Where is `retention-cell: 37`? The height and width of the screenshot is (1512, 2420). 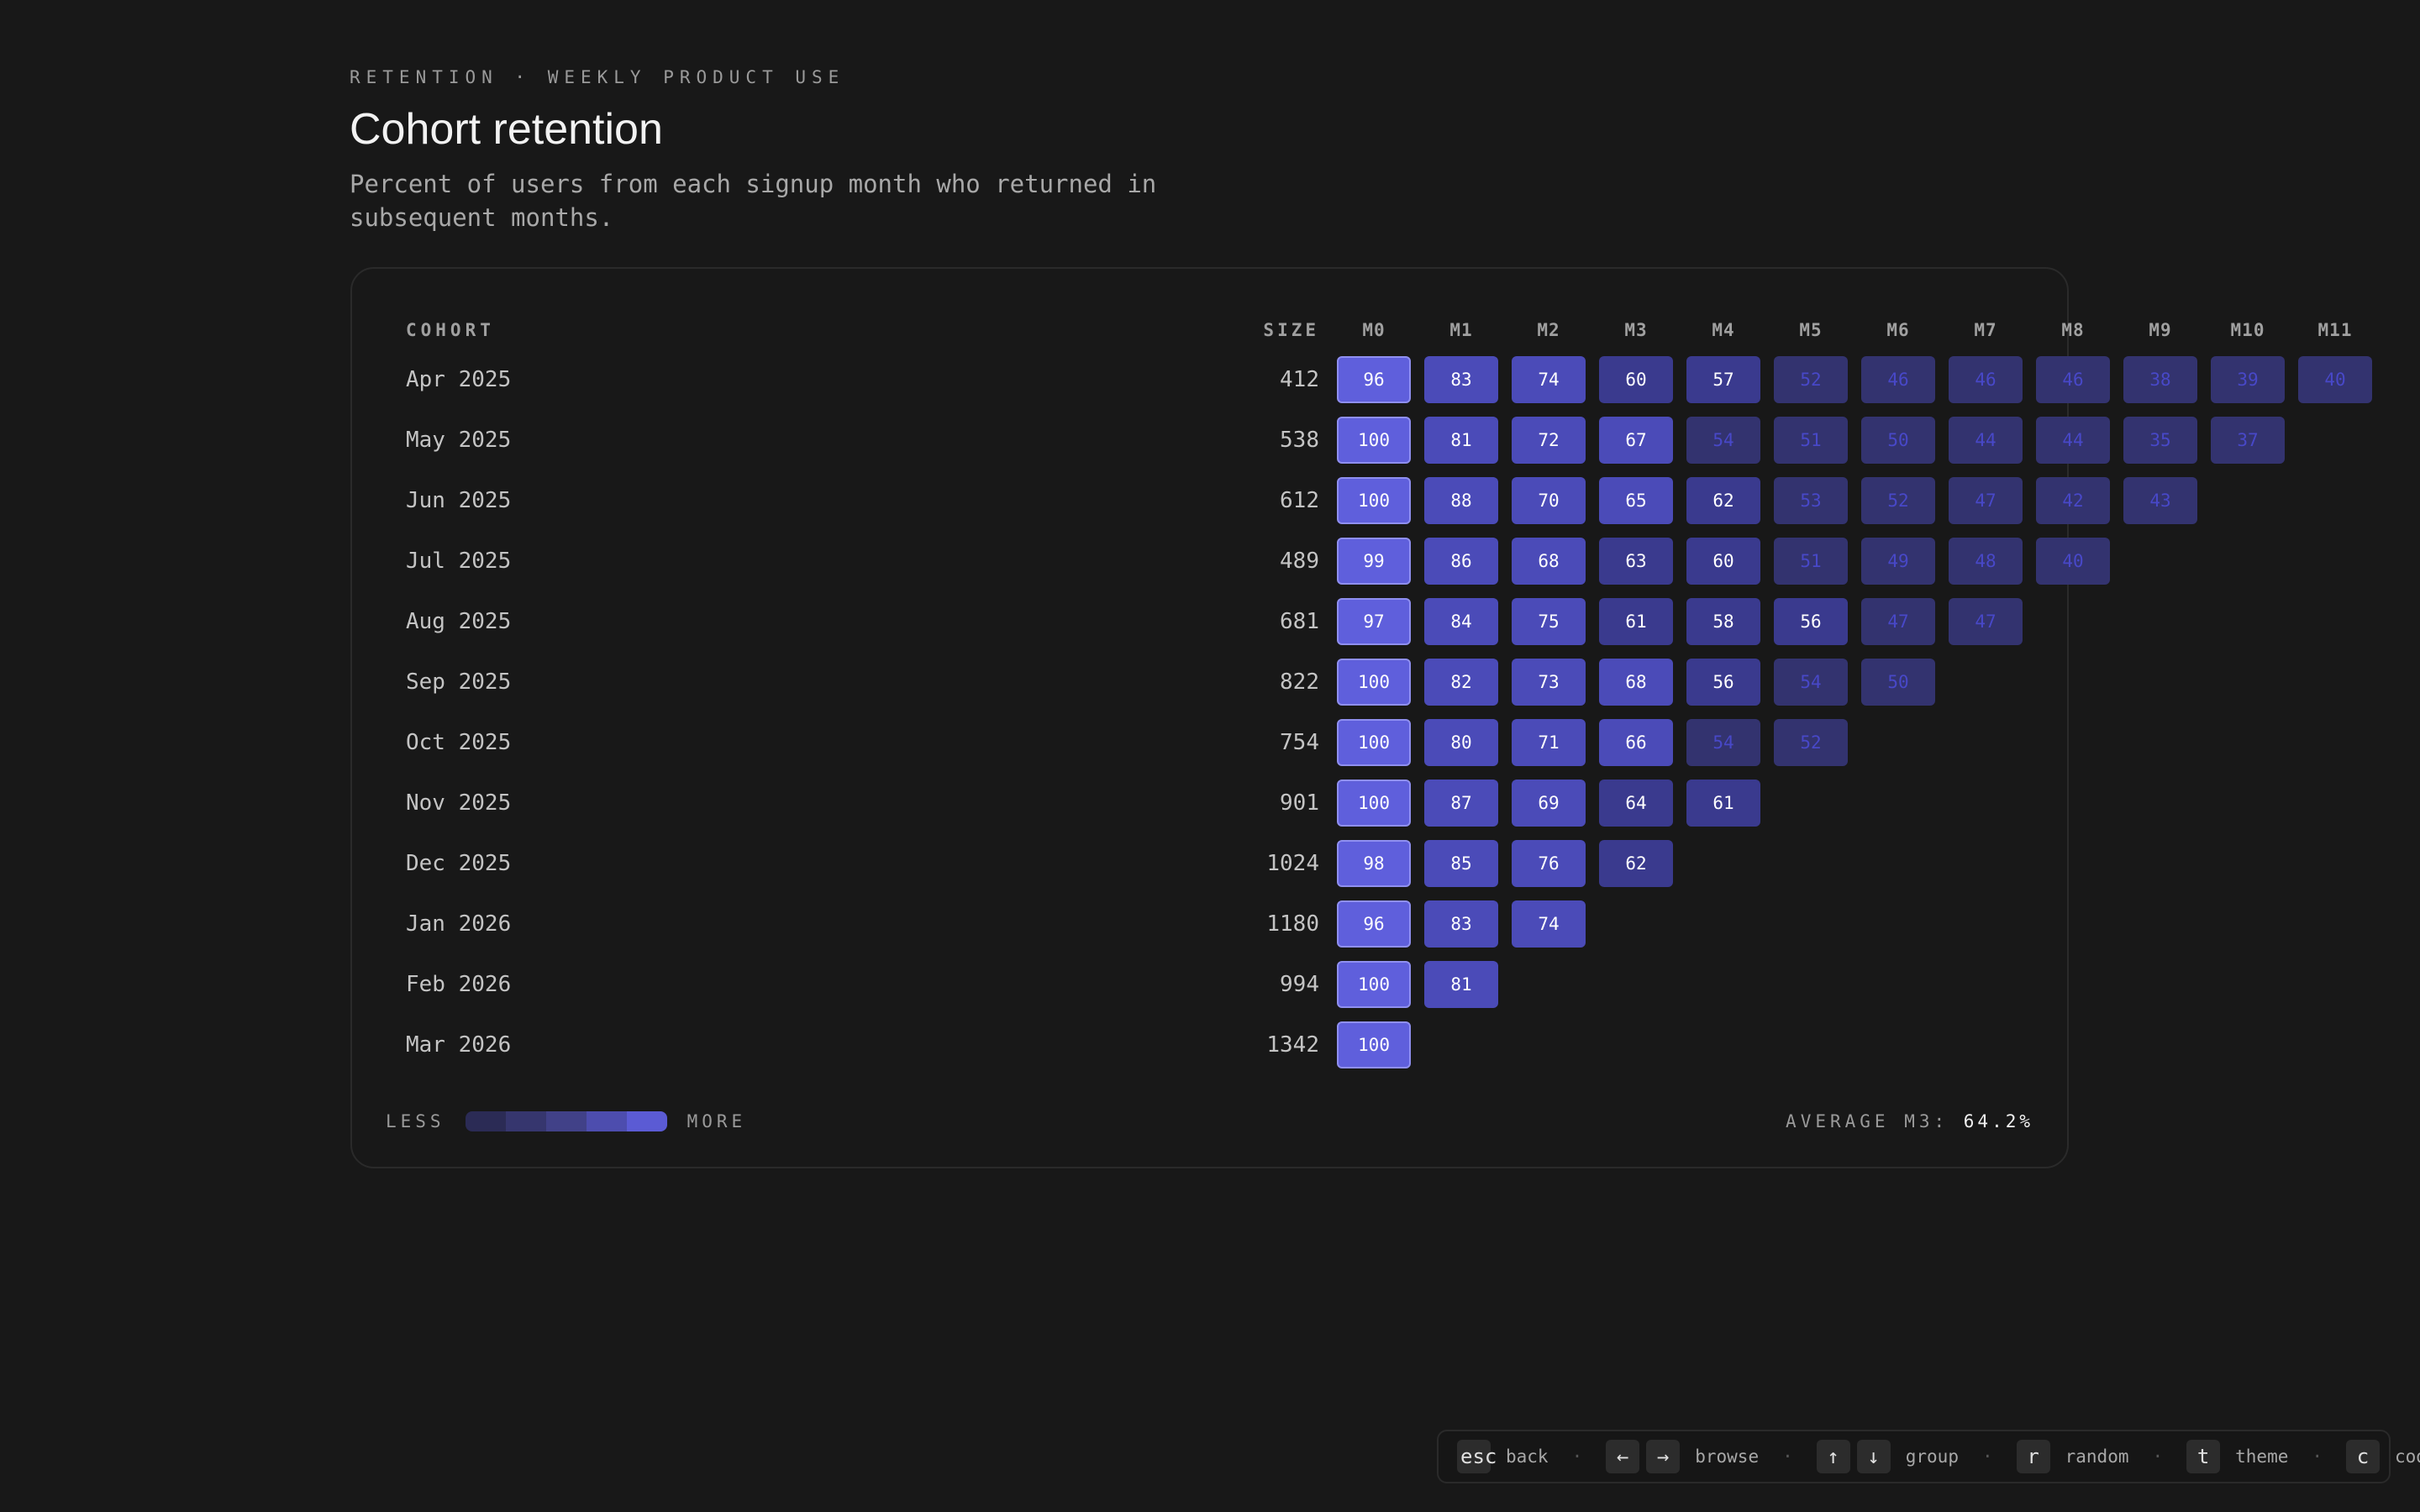 retention-cell: 37 is located at coordinates (2248, 440).